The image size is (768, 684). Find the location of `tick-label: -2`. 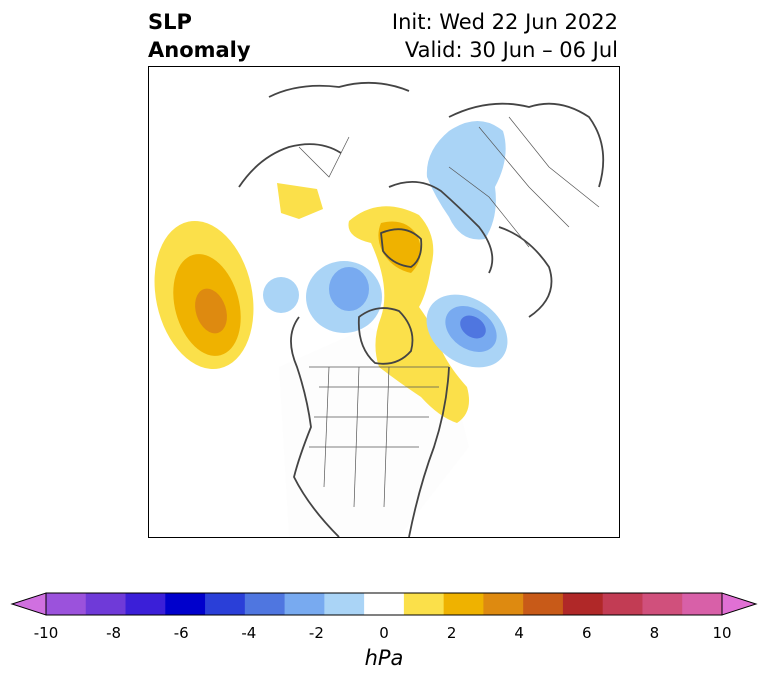

tick-label: -2 is located at coordinates (316, 633).